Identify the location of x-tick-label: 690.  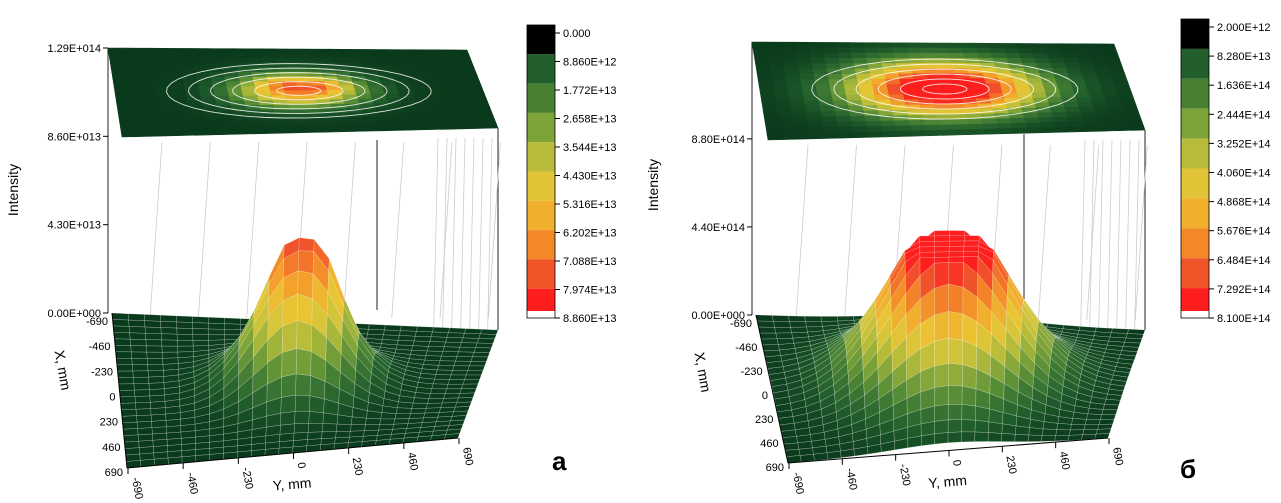
(114, 473).